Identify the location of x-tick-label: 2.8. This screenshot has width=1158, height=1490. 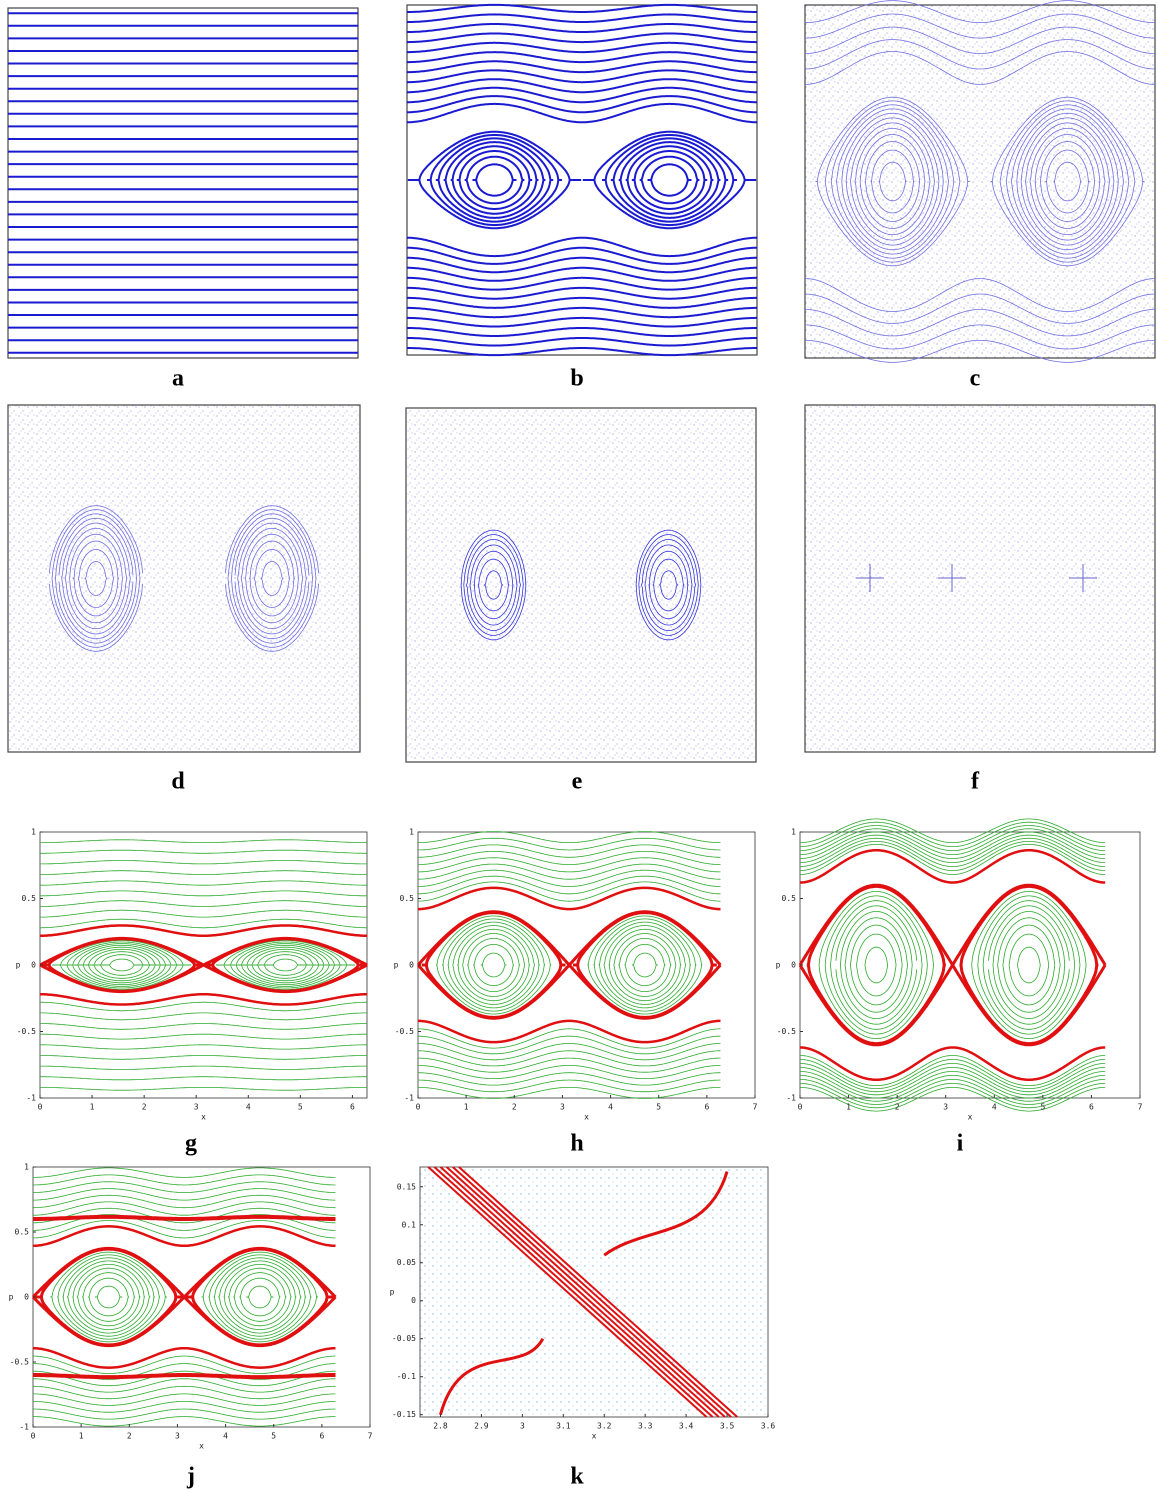
(440, 1426).